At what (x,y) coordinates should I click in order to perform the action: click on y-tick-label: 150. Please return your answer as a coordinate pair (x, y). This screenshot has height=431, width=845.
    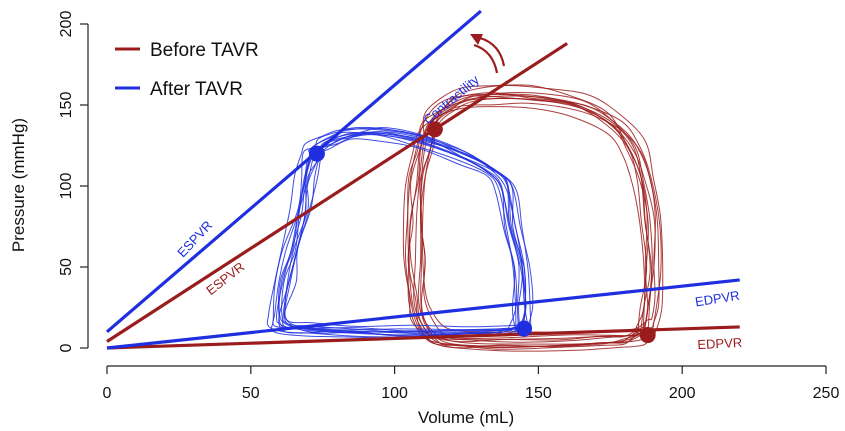
    Looking at the image, I should click on (66, 105).